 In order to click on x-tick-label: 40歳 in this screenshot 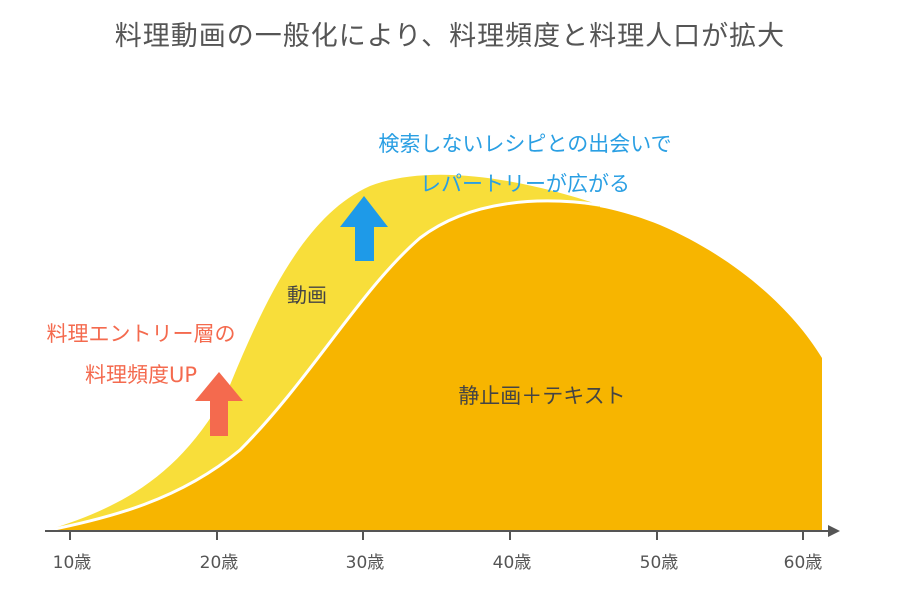, I will do `click(512, 563)`.